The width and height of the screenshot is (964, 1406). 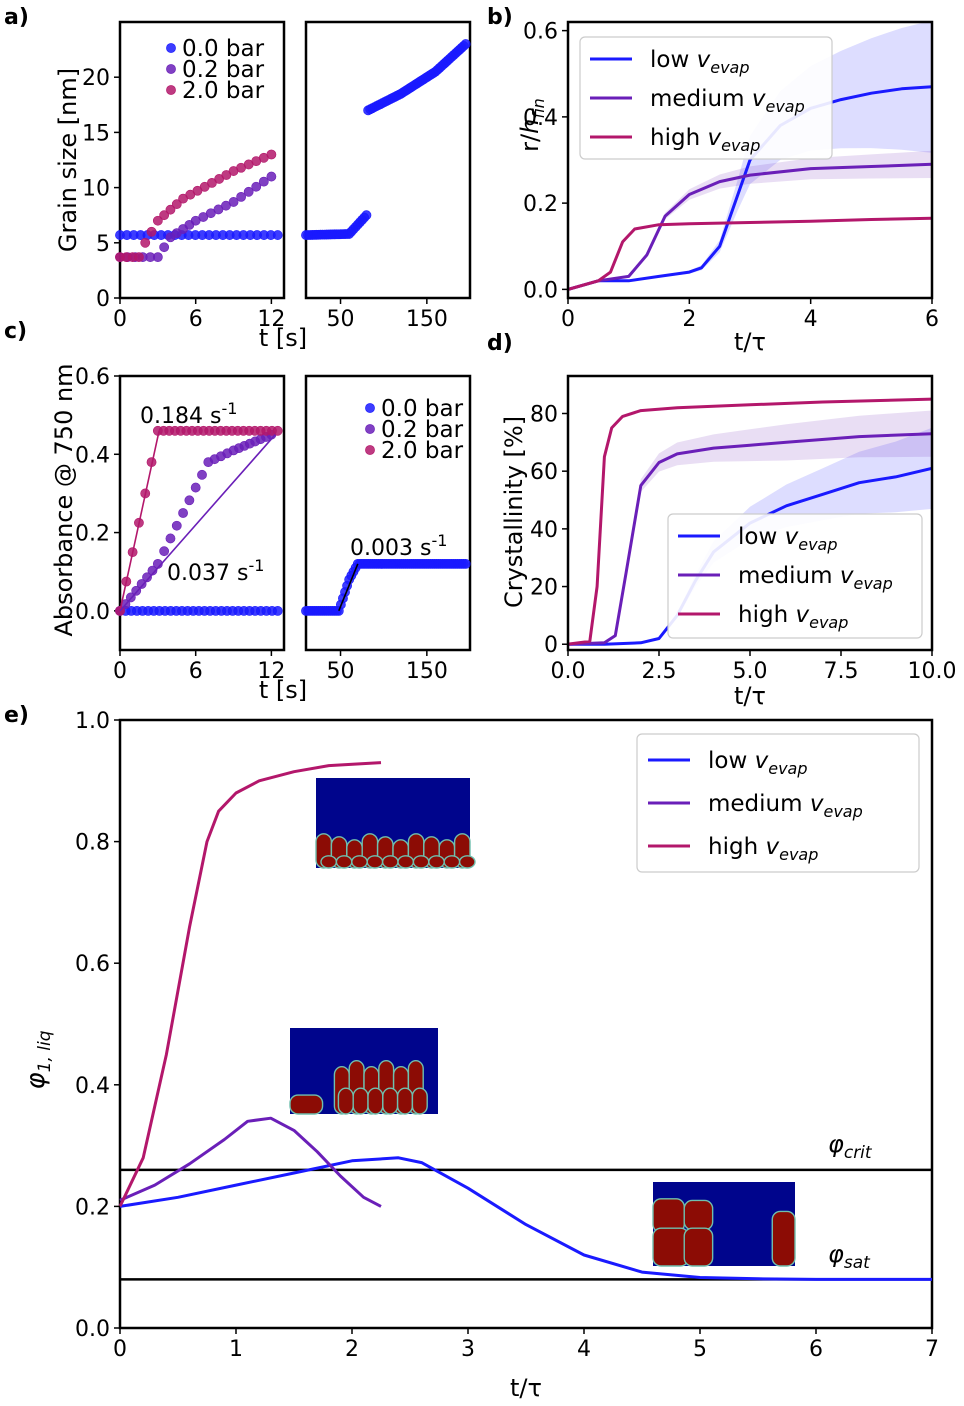 What do you see at coordinates (180, 416) in the screenshot?
I see `annotation-value: 0.184 s` at bounding box center [180, 416].